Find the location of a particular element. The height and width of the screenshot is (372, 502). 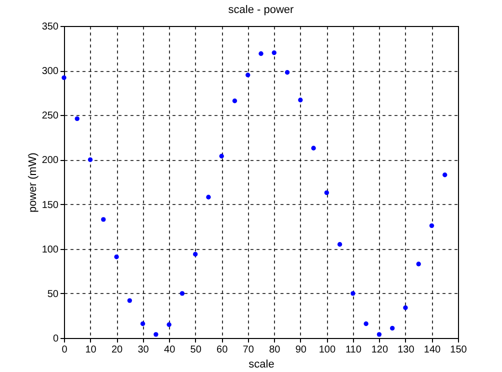

y-tick-label: 150 is located at coordinates (50, 205).